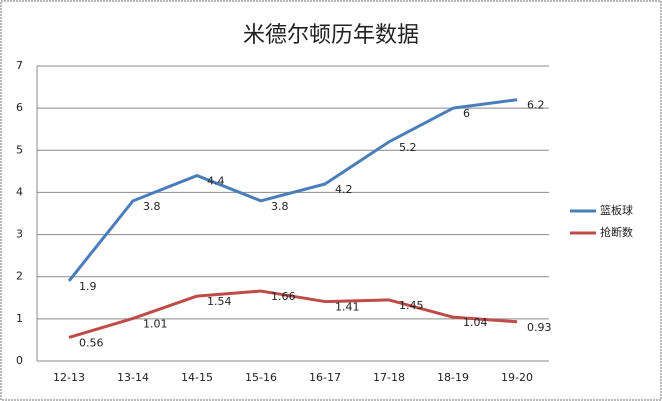 Image resolution: width=662 pixels, height=401 pixels. Describe the element at coordinates (155, 323) in the screenshot. I see `data-label: 1.01` at that location.